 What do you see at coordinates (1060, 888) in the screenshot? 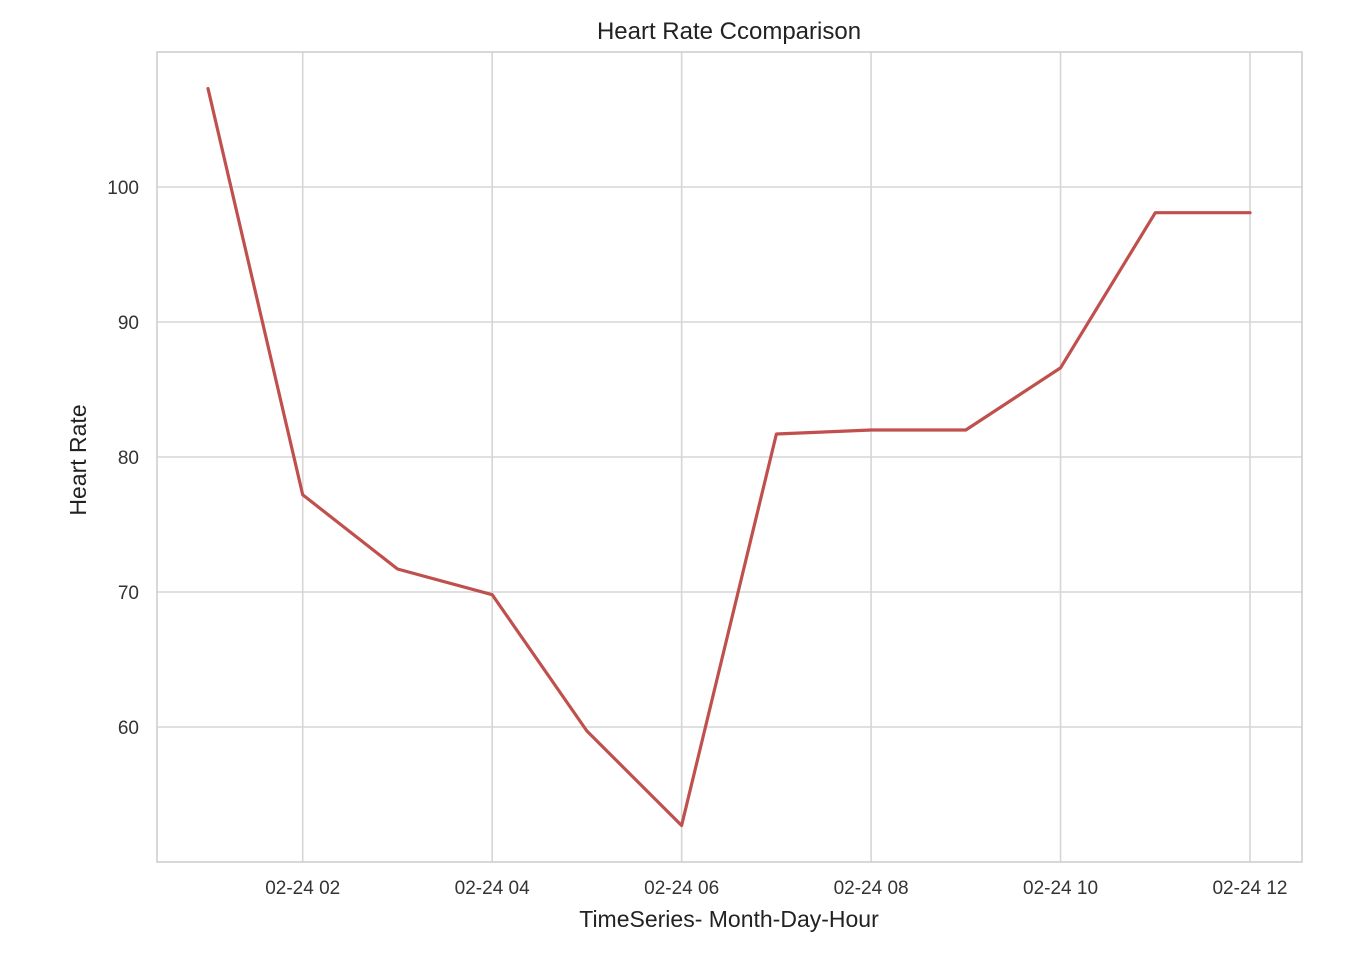
I see `x-tick-label: 02-24 10` at bounding box center [1060, 888].